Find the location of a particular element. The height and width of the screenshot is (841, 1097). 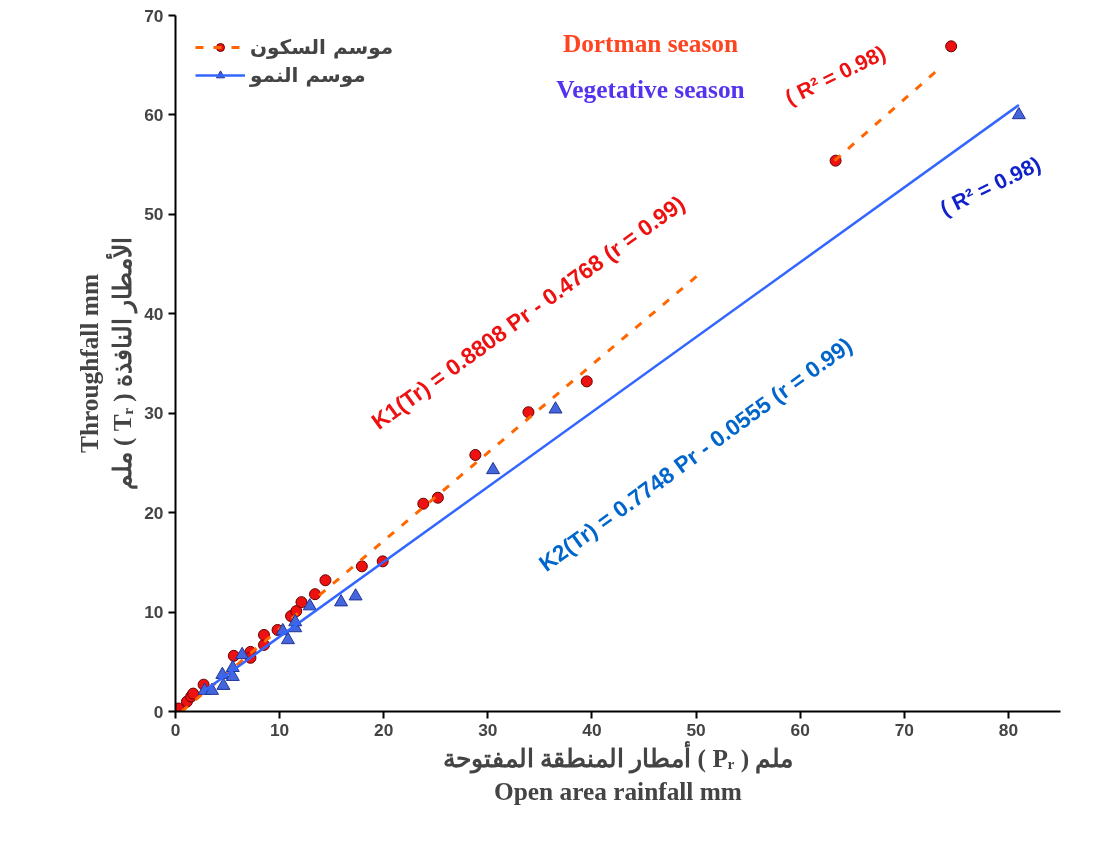

y-tick-label: 10 is located at coordinates (154, 612).